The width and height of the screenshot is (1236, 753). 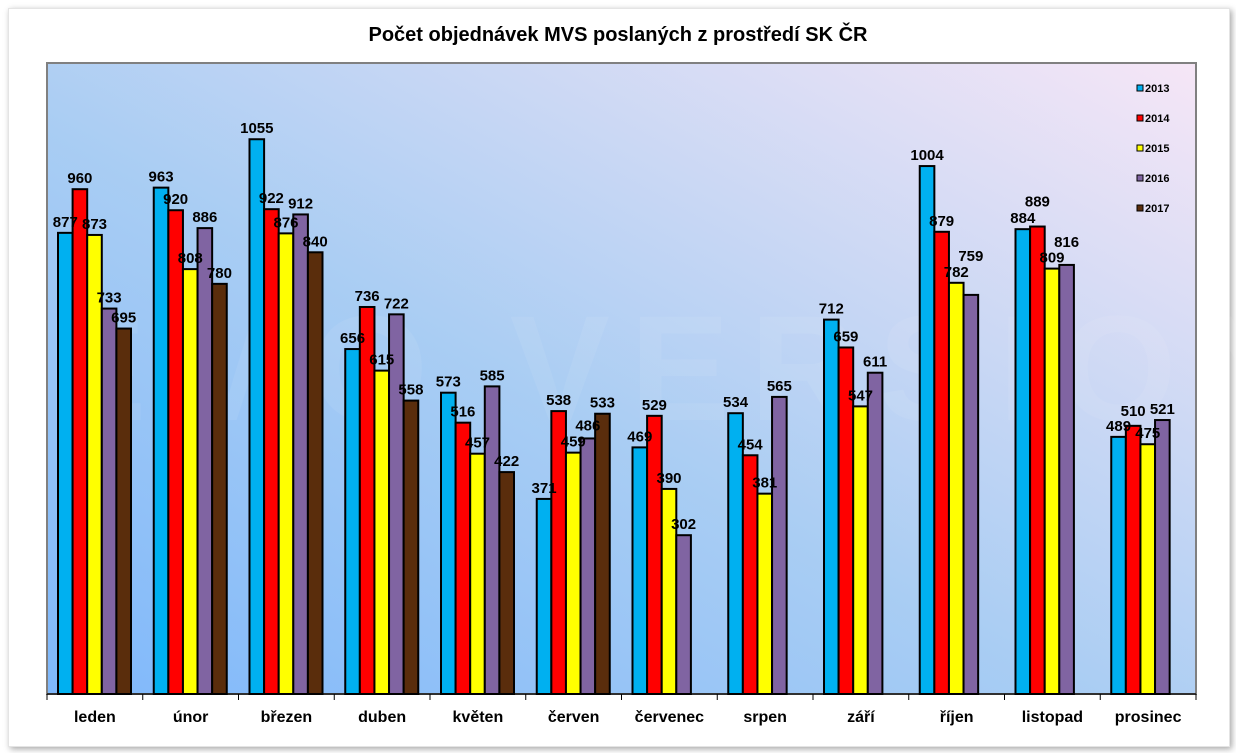 I want to click on data-label-2014-září: 659, so click(x=845, y=336).